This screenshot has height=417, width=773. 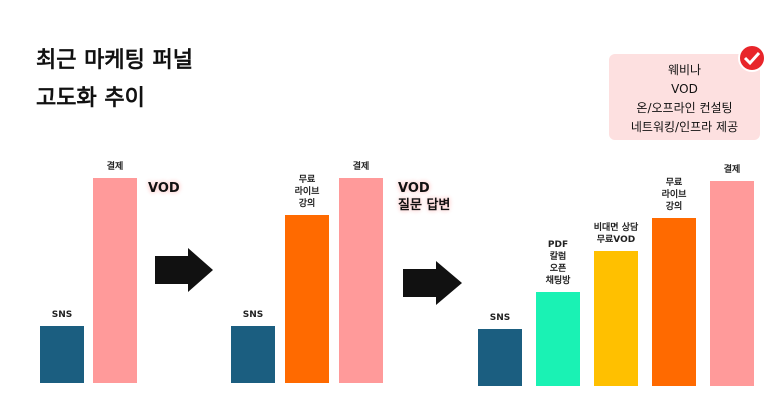 What do you see at coordinates (164, 188) in the screenshot?
I see `annotation: VOD` at bounding box center [164, 188].